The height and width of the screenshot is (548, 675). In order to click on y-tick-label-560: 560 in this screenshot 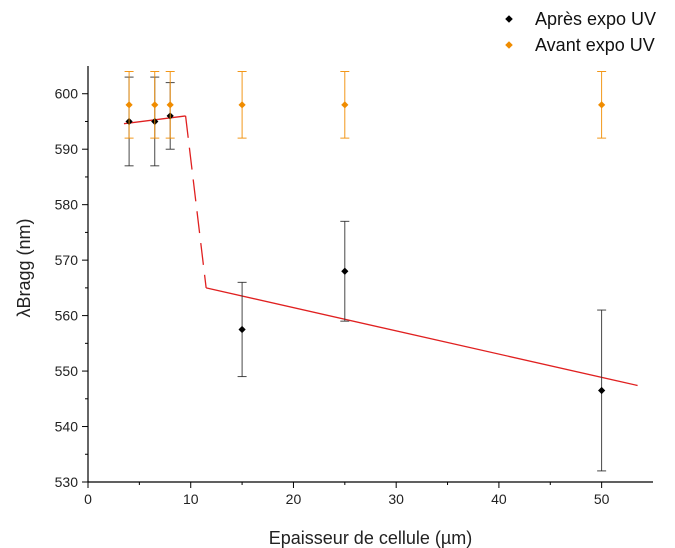, I will do `click(67, 316)`.